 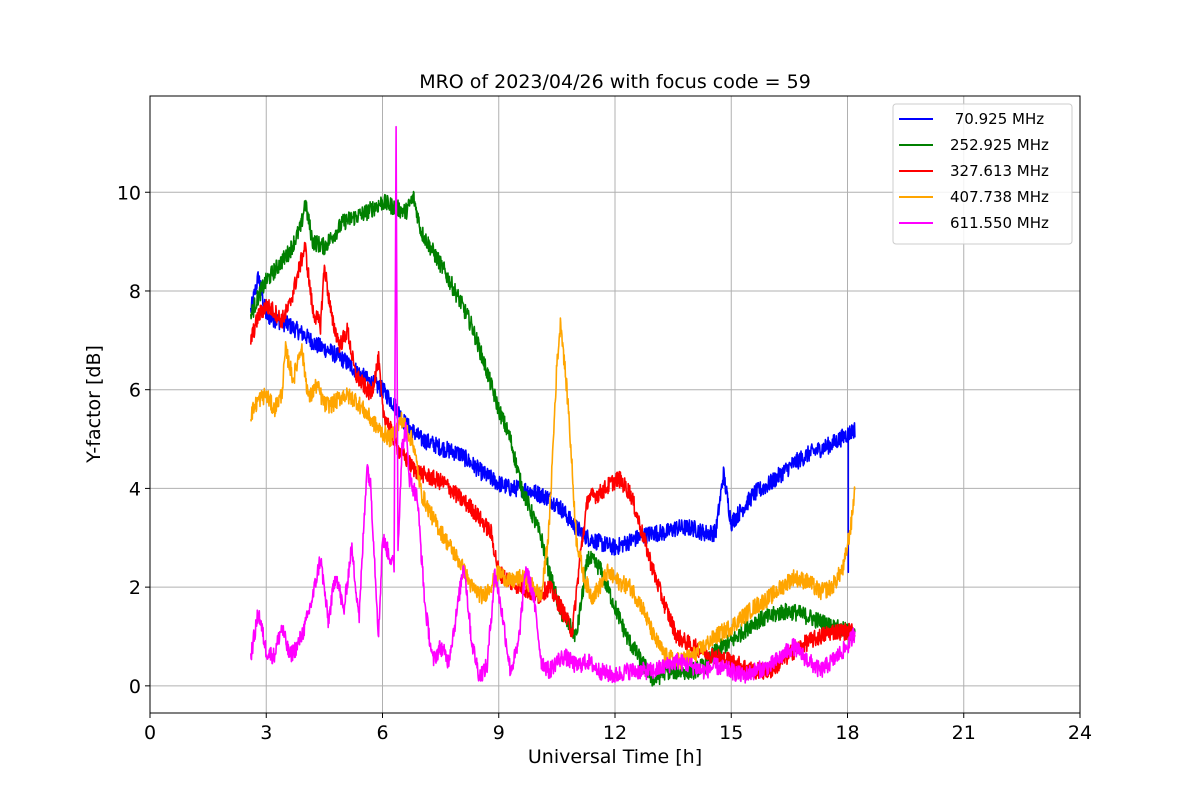 I want to click on chart-title: MRO of 2023/04/26 with focus code = 59, so click(x=615, y=82).